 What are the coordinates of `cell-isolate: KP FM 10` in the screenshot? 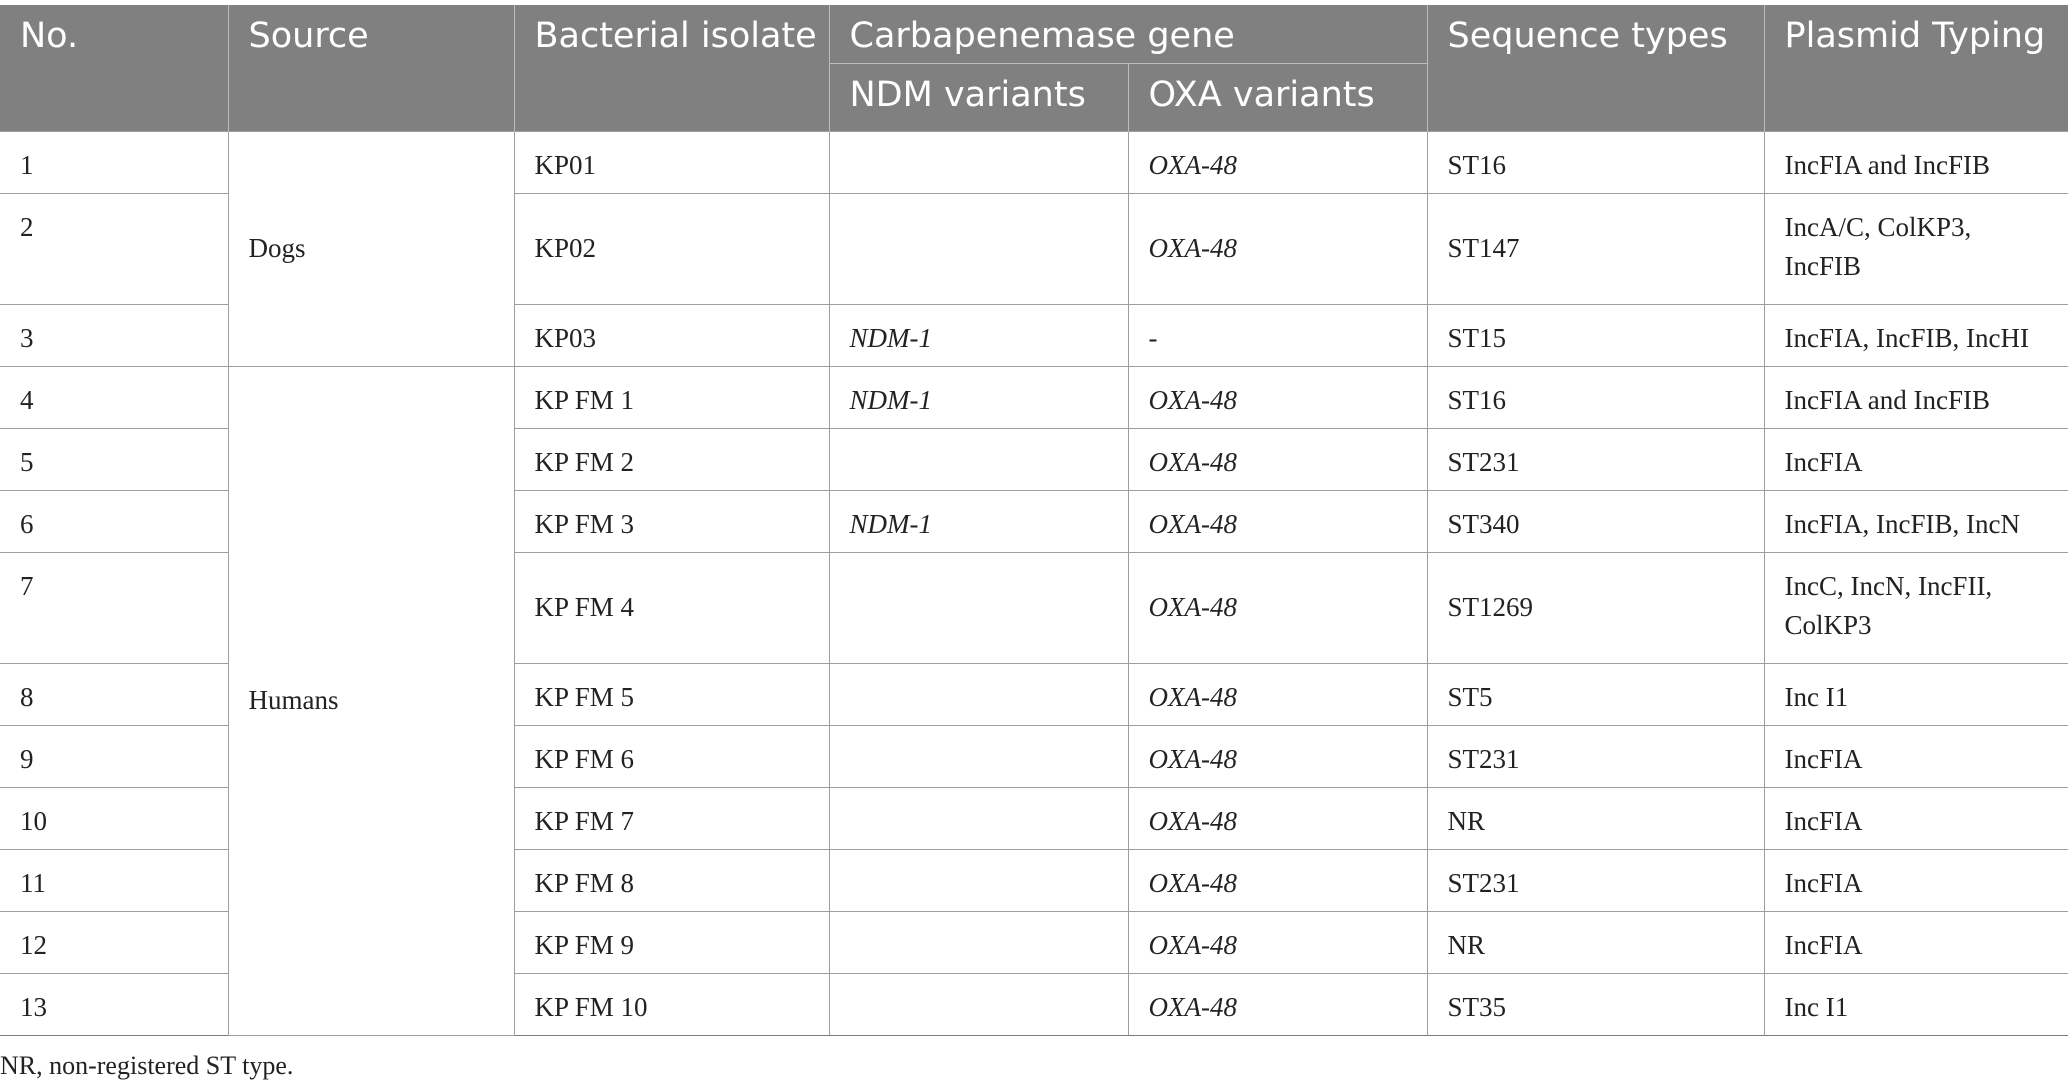 It's located at (671, 1004).